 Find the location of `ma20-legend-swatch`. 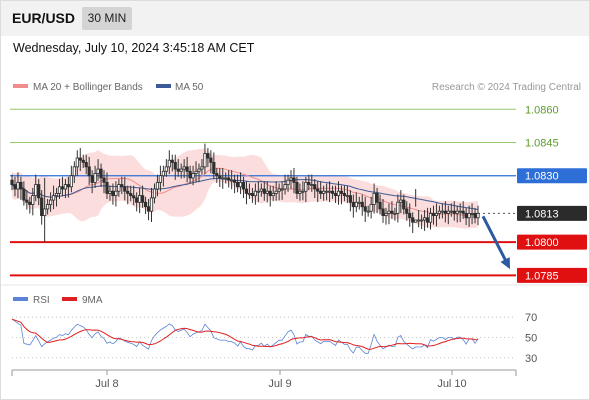

ma20-legend-swatch is located at coordinates (20, 86).